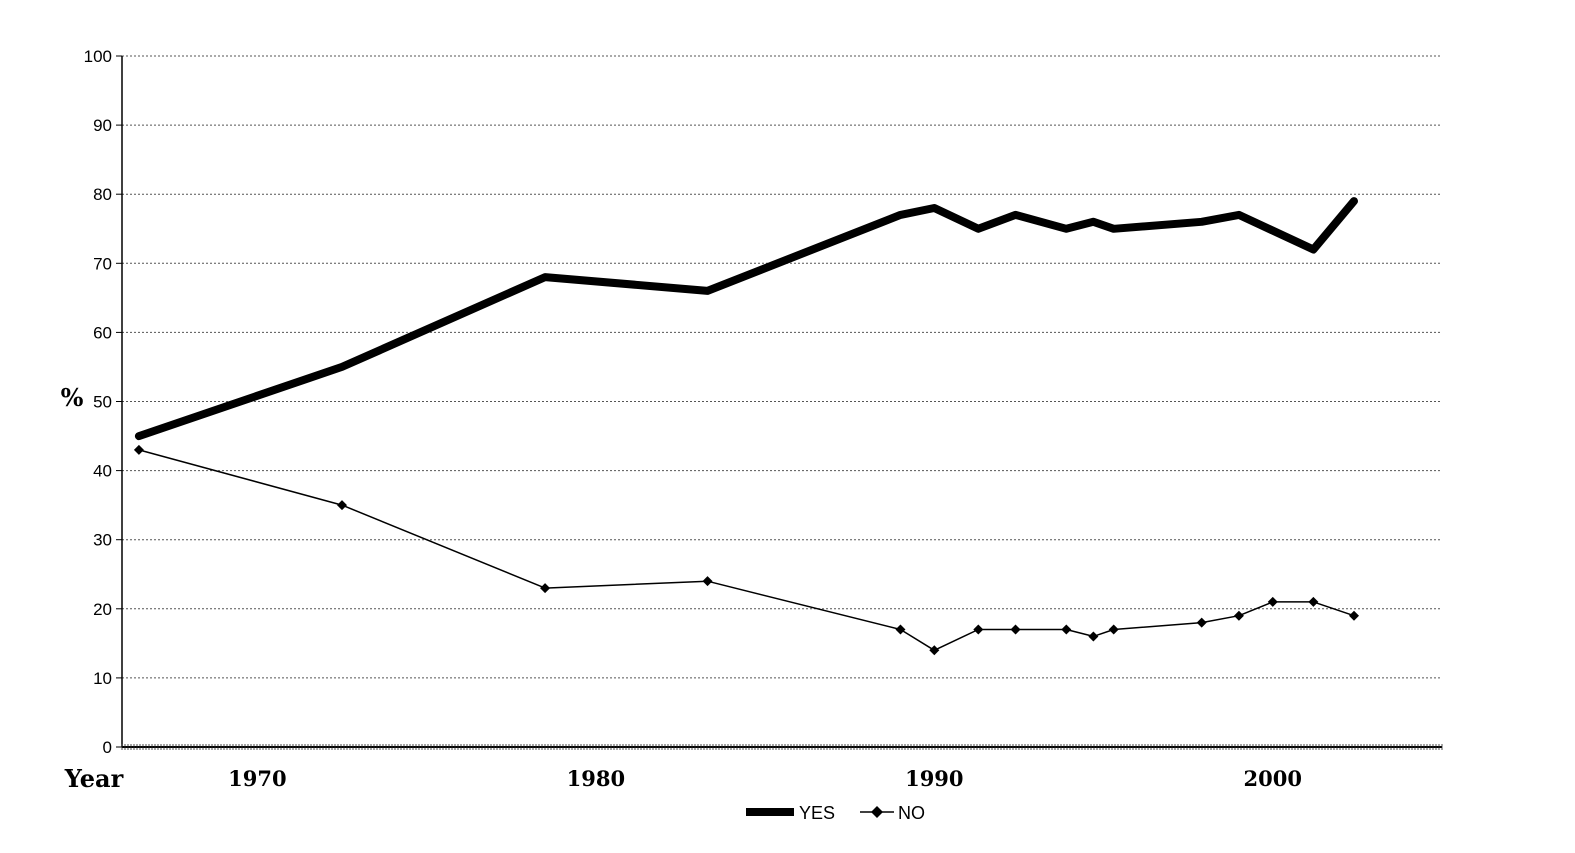  I want to click on x-tick-label-1990: 1990, so click(934, 778).